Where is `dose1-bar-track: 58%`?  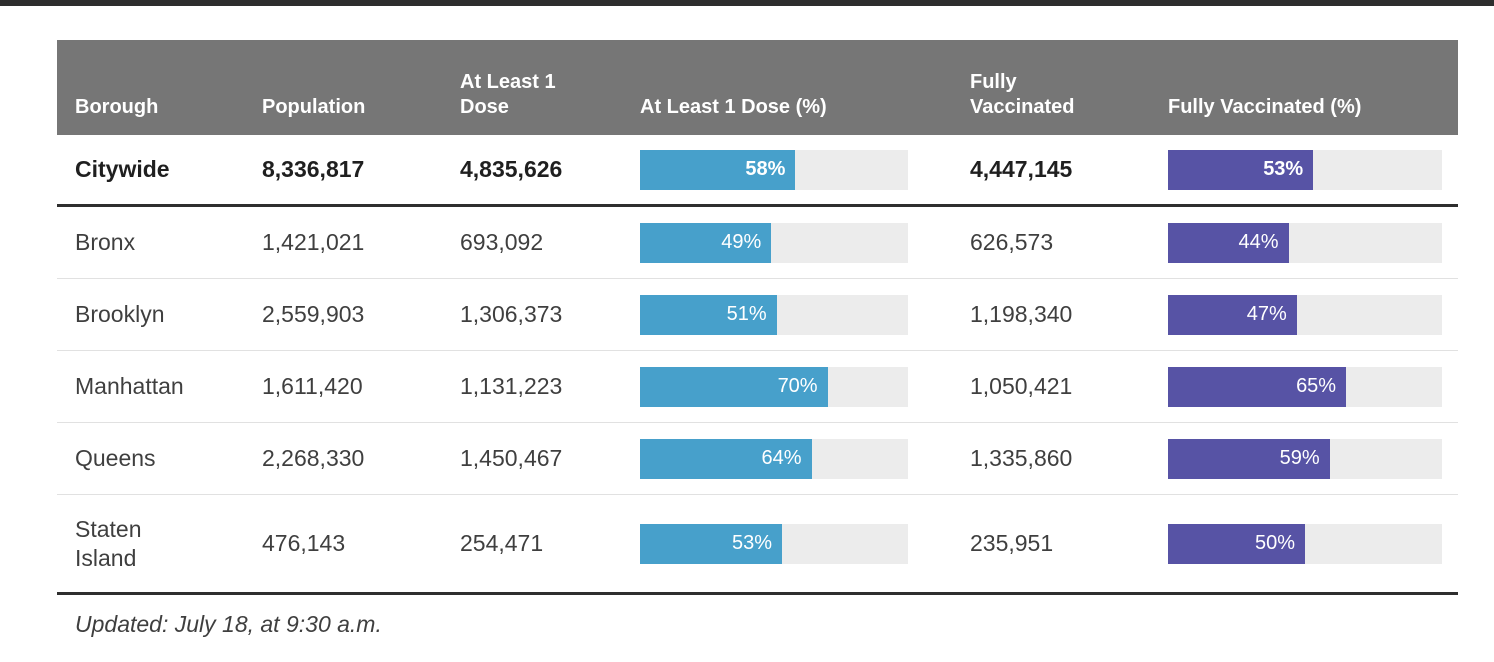
dose1-bar-track: 58% is located at coordinates (774, 169).